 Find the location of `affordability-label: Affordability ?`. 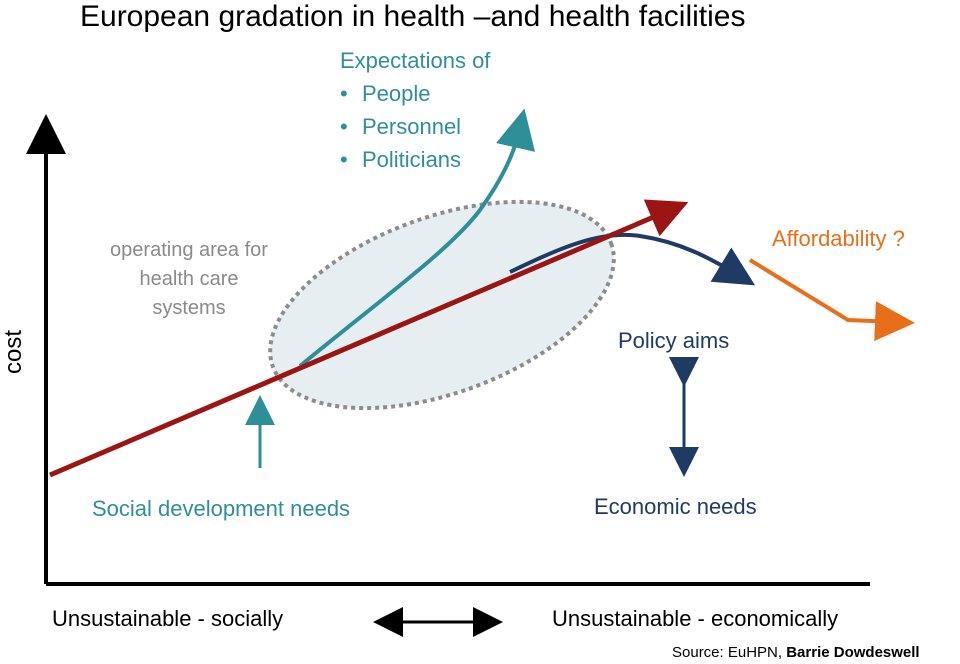

affordability-label: Affordability ? is located at coordinates (838, 238).